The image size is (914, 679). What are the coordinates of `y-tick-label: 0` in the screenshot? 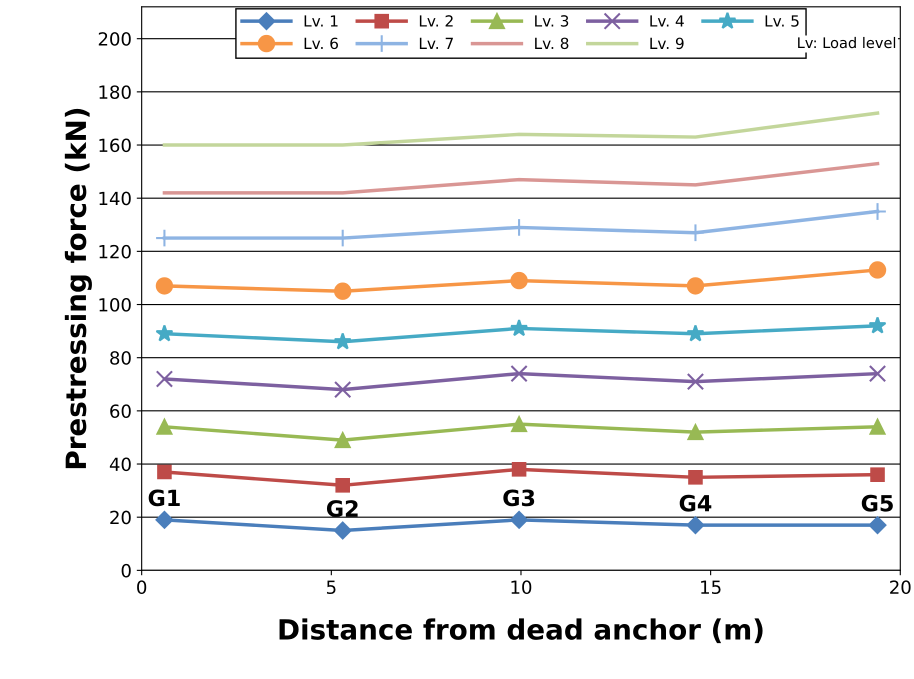 It's located at (126, 571).